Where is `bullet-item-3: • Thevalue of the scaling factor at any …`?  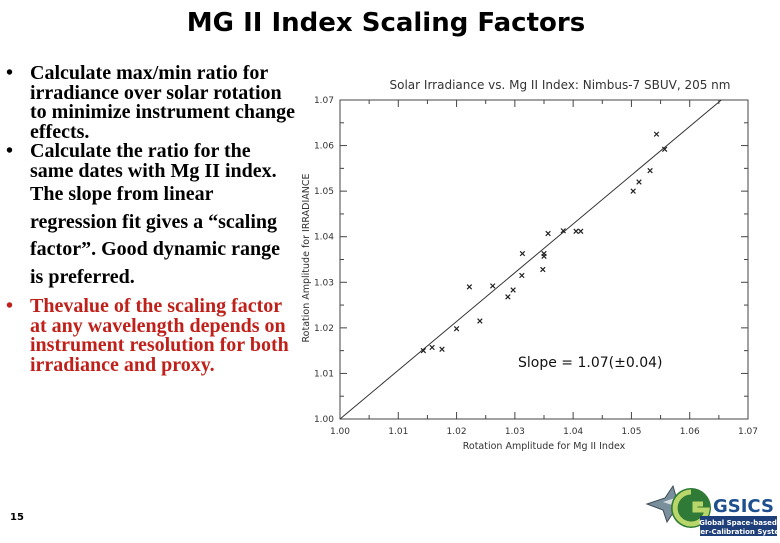
bullet-item-3: • Thevalue of the scaling factor at any … is located at coordinates (151, 335).